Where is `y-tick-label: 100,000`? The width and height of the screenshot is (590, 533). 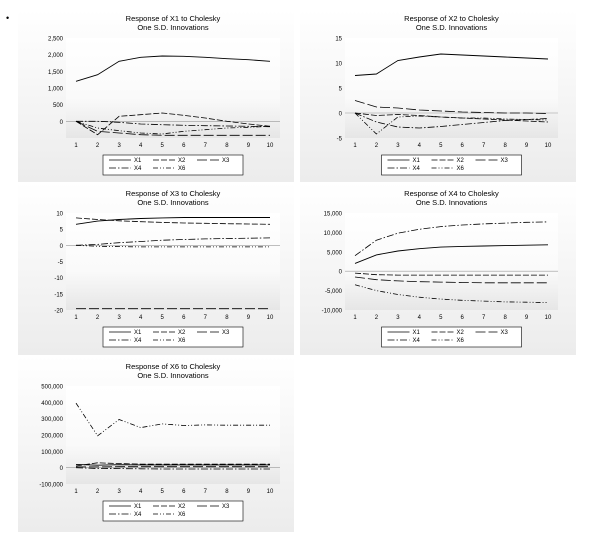 y-tick-label: 100,000 is located at coordinates (52, 453).